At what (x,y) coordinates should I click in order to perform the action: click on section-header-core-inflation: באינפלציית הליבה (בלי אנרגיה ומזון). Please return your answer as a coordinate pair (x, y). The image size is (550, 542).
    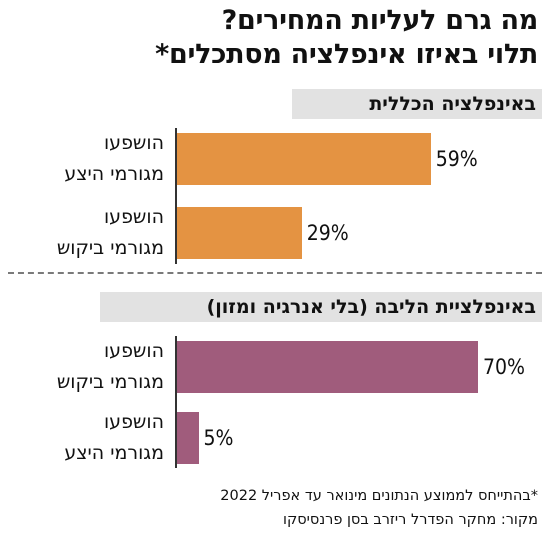
    Looking at the image, I should click on (321, 307).